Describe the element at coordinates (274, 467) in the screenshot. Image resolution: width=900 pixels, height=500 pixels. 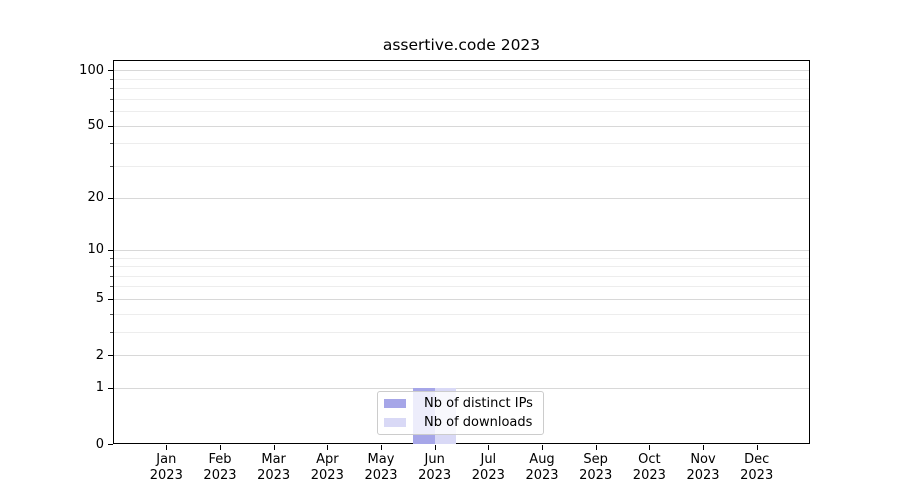
I see `x-tick-label: Mar 2023` at that location.